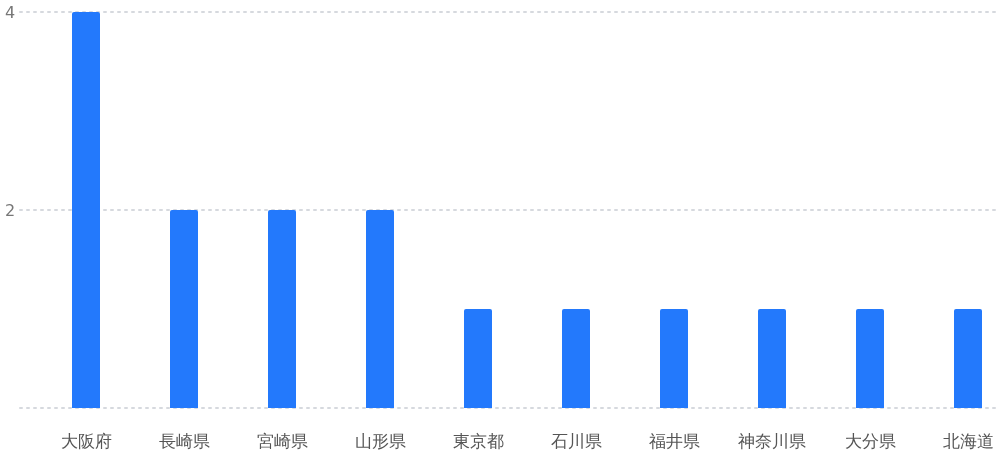  What do you see at coordinates (184, 441) in the screenshot?
I see `x-tick-label: 長崎県` at bounding box center [184, 441].